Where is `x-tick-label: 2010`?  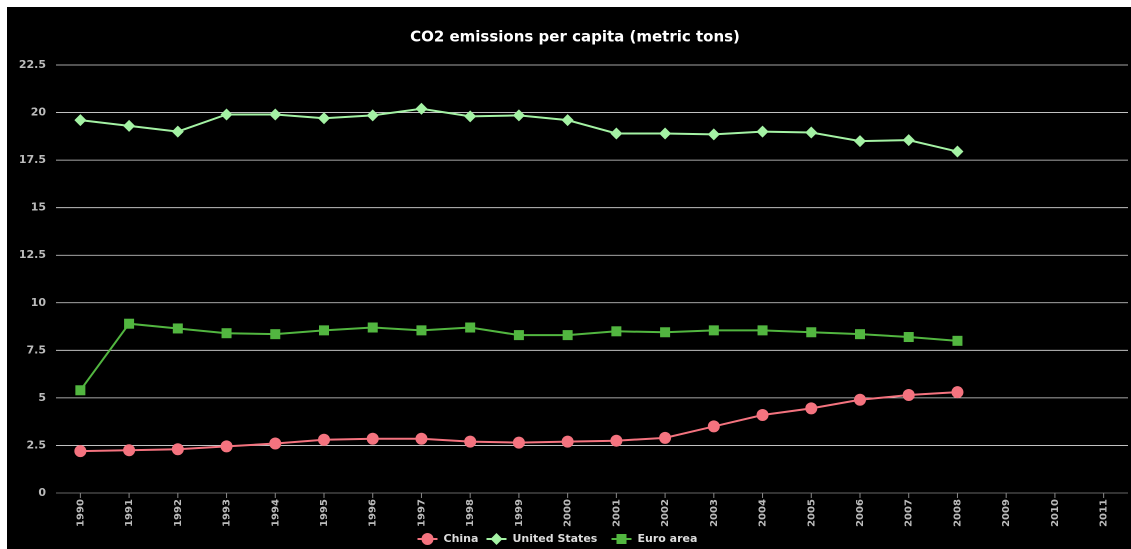 x-tick-label: 2010 is located at coordinates (1055, 513).